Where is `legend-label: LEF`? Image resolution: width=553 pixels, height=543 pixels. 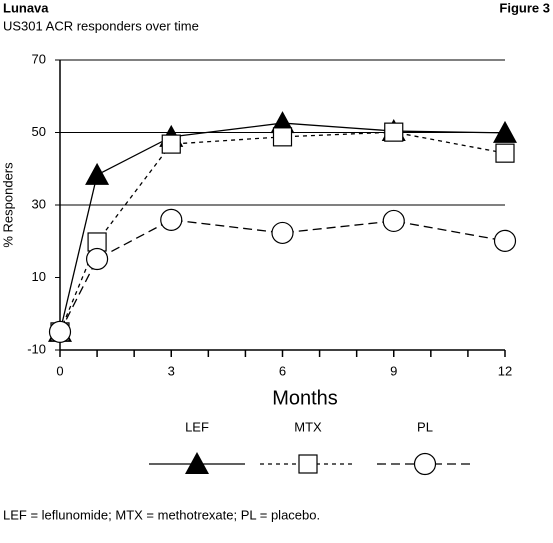
legend-label: LEF is located at coordinates (197, 426).